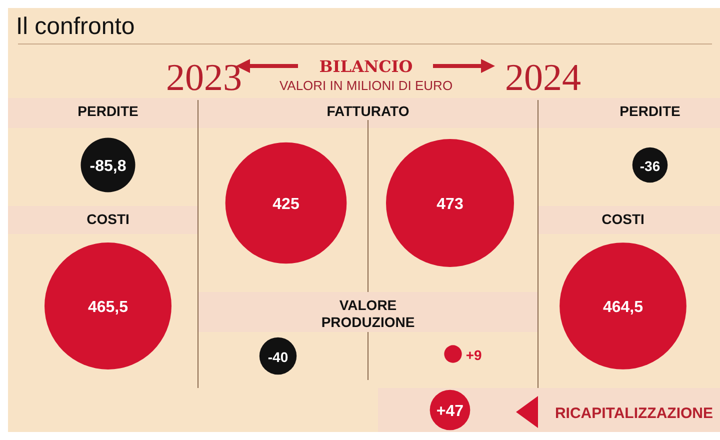 The image size is (720, 440). What do you see at coordinates (75, 26) in the screenshot?
I see `text: Il confronto` at bounding box center [75, 26].